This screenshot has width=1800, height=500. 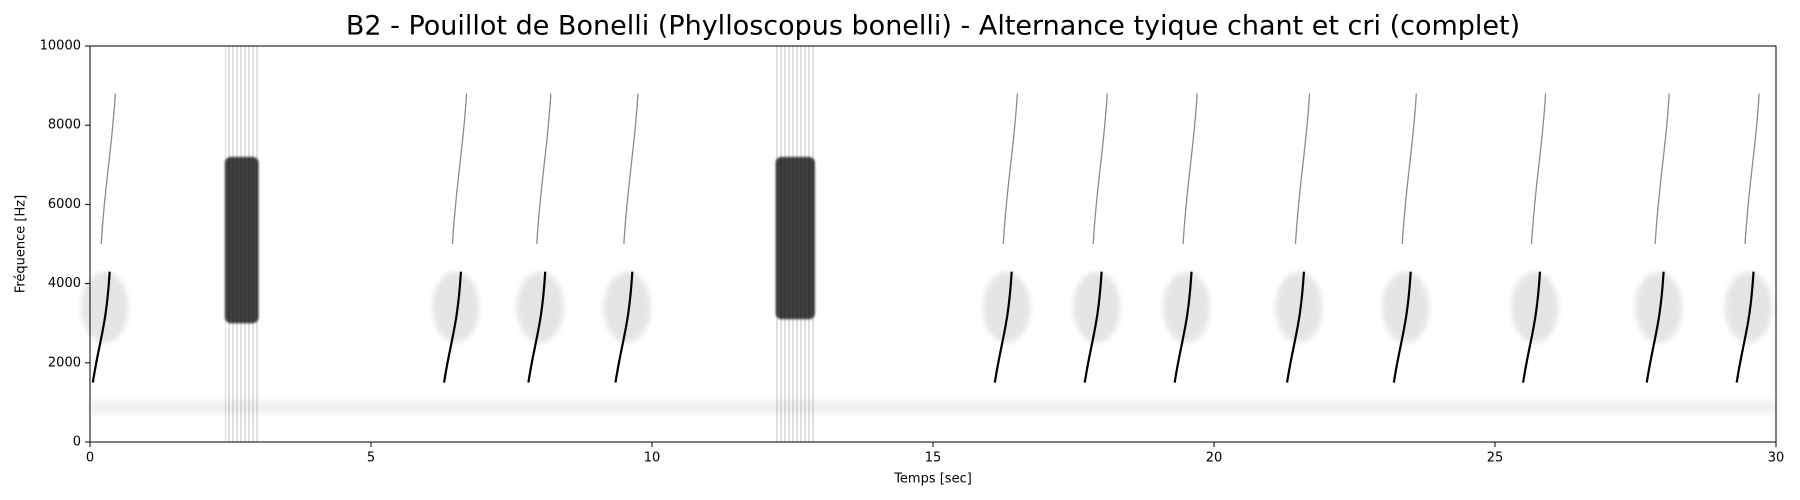 What do you see at coordinates (64, 362) in the screenshot?
I see `y-tick-label: 2000` at bounding box center [64, 362].